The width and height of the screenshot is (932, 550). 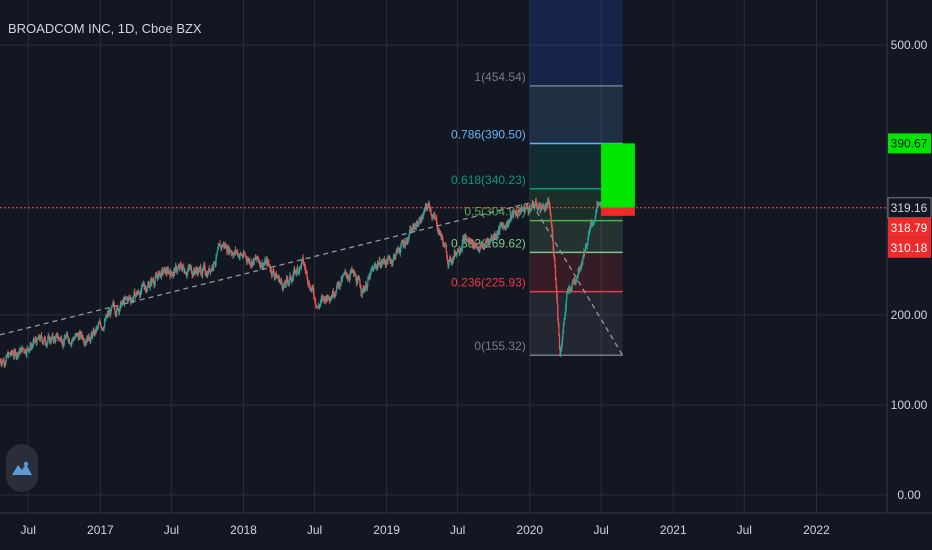 I want to click on price-label: 318.79, so click(x=909, y=228).